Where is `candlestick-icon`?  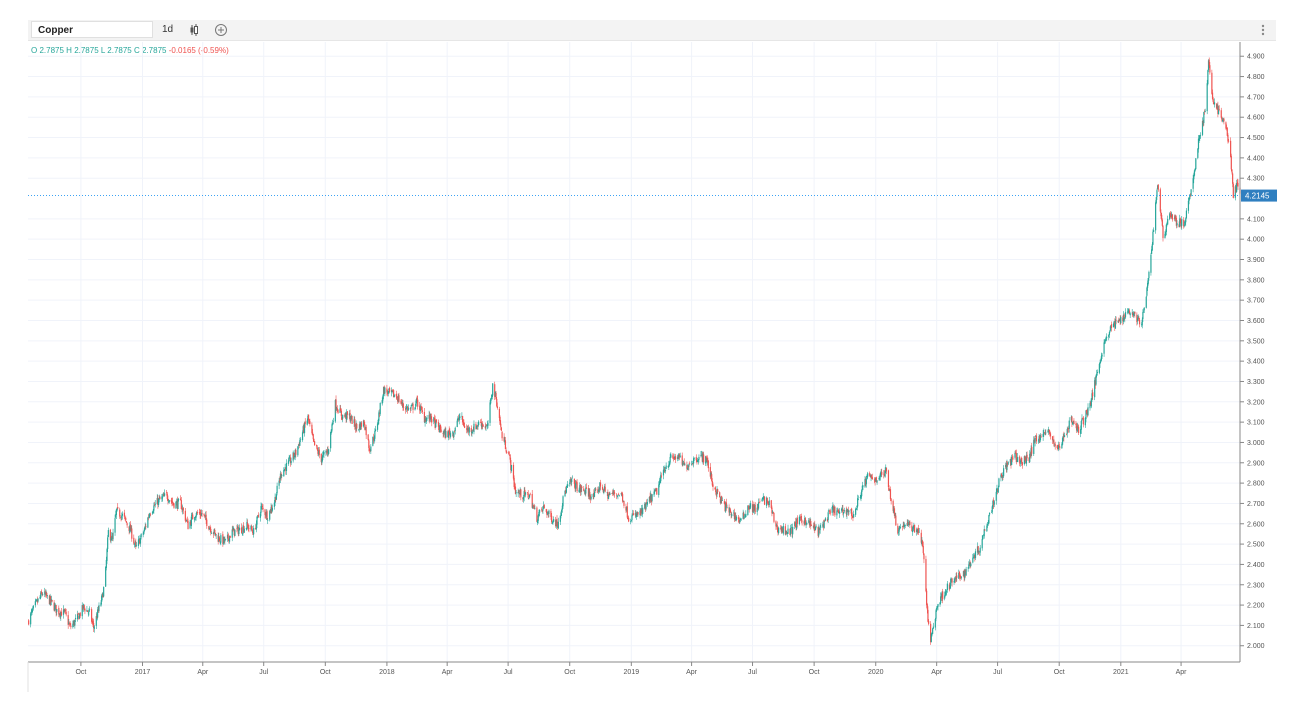 candlestick-icon is located at coordinates (194, 30).